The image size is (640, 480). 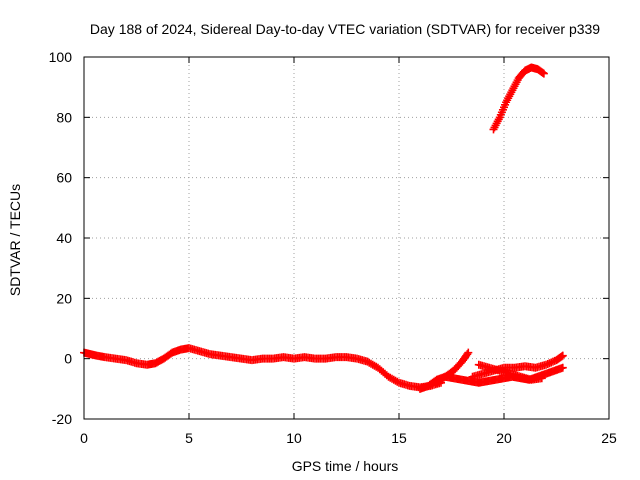 What do you see at coordinates (64, 117) in the screenshot?
I see `y-tick-label: 80` at bounding box center [64, 117].